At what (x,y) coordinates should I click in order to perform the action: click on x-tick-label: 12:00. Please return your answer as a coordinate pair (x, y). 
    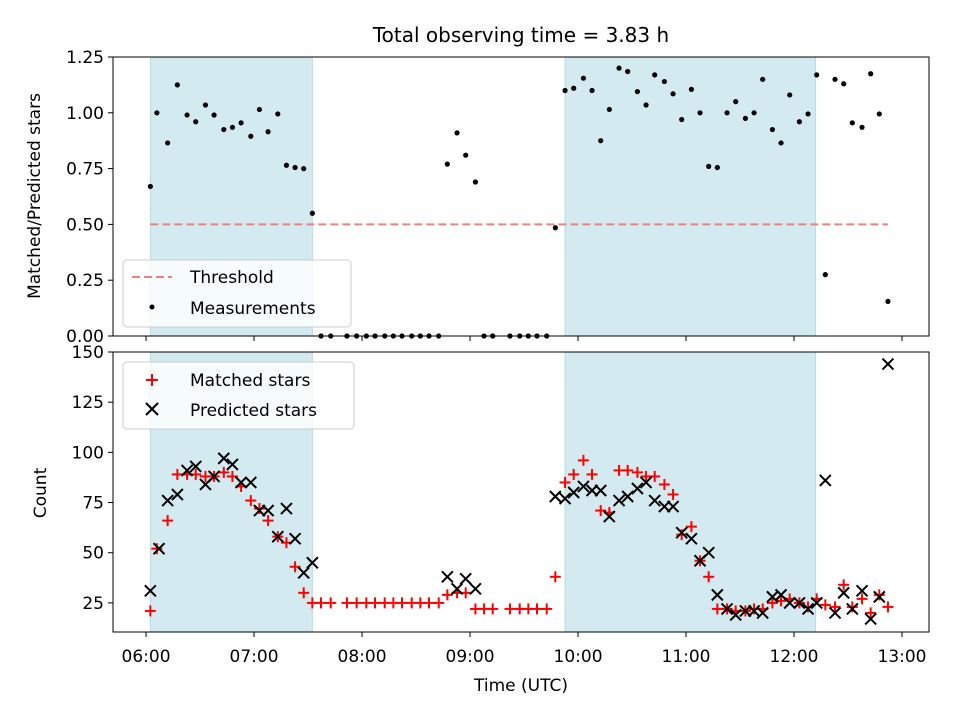
    Looking at the image, I should click on (794, 657).